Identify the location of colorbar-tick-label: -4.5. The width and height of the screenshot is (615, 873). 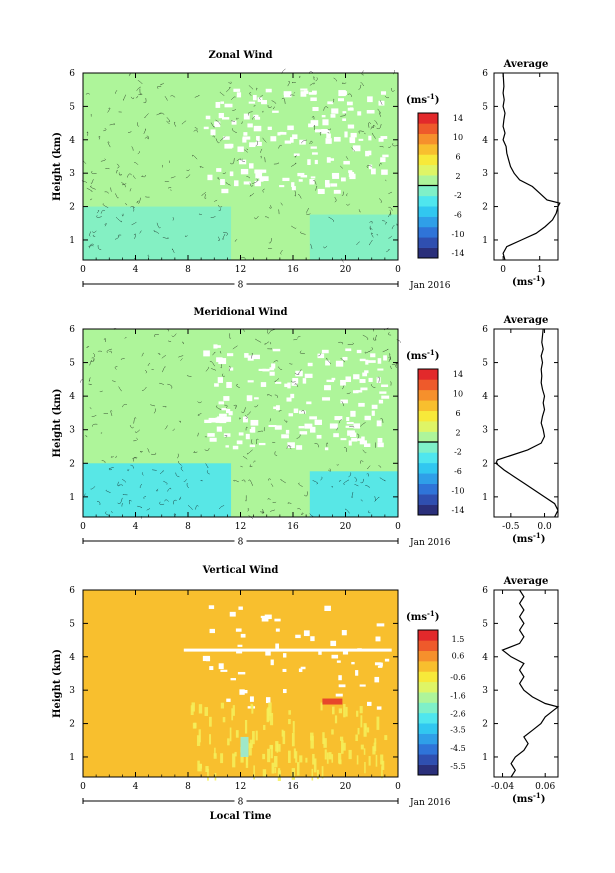
(457, 748).